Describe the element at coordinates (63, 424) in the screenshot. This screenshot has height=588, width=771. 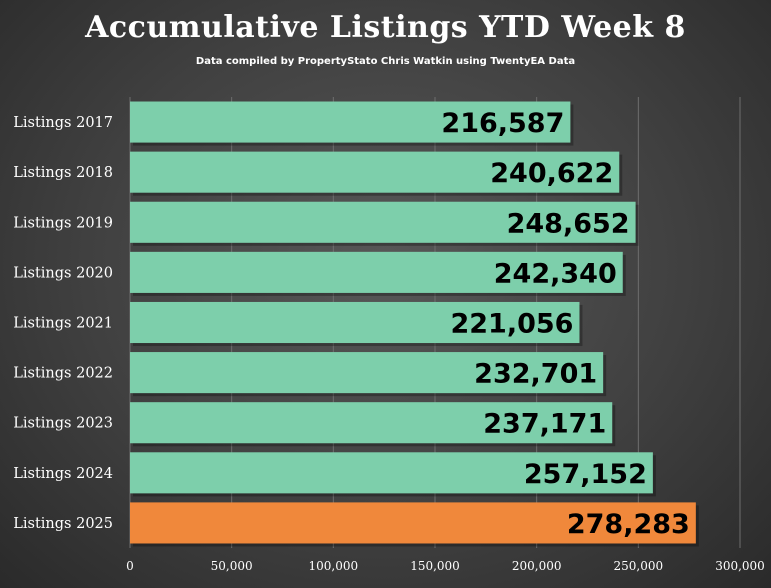
I see `category-label: Listings 2023` at that location.